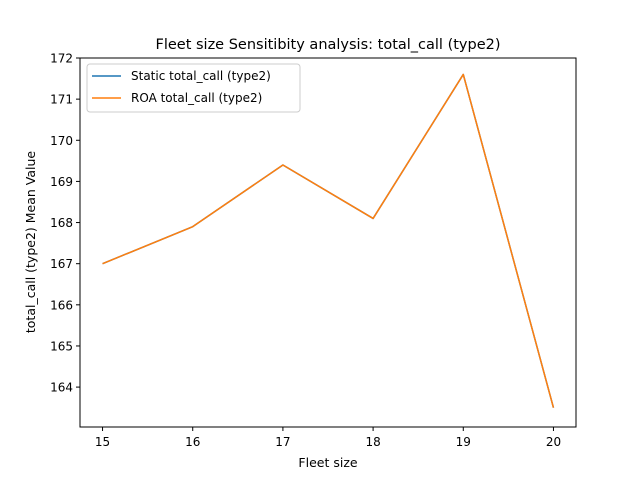  Describe the element at coordinates (102, 442) in the screenshot. I see `x-tick-label: 15` at that location.